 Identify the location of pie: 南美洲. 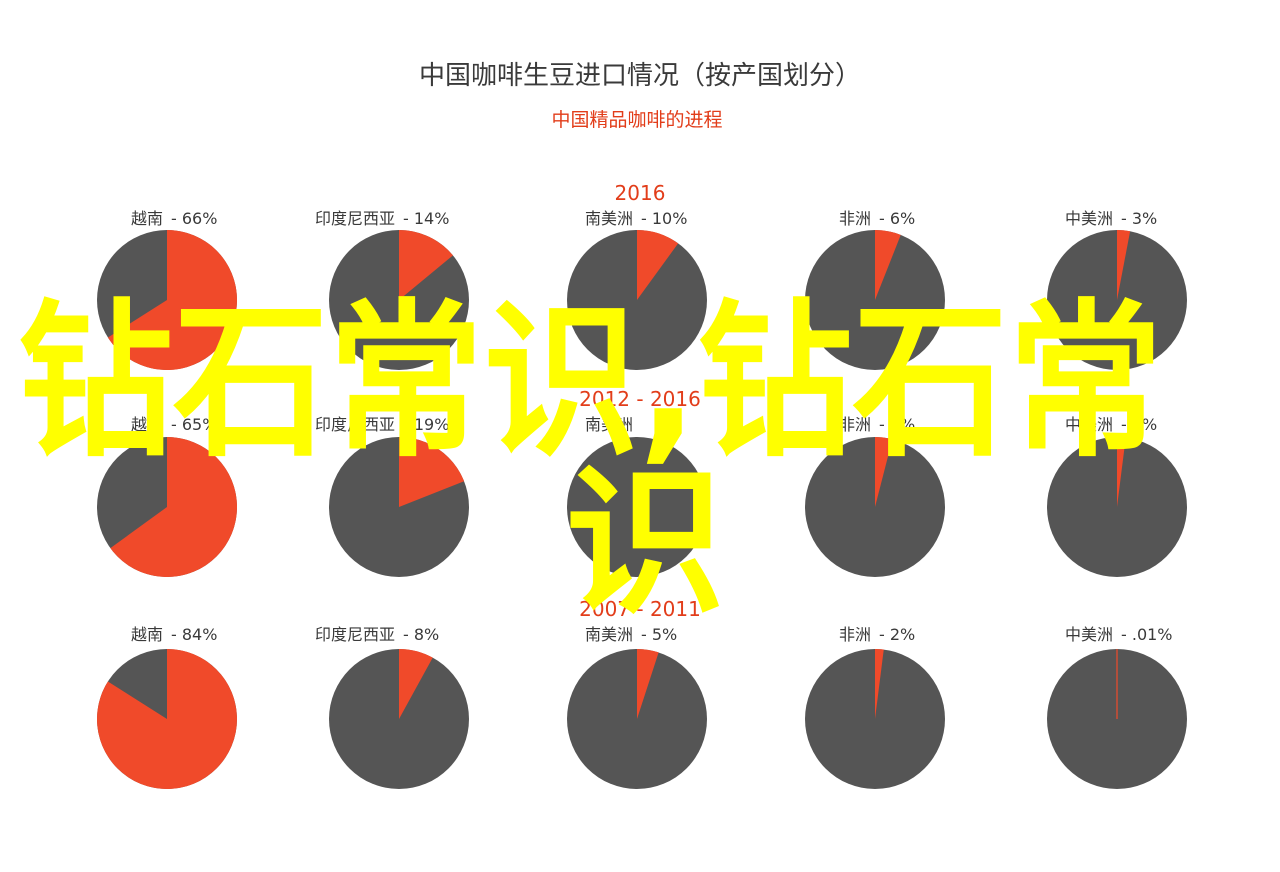
(637, 496).